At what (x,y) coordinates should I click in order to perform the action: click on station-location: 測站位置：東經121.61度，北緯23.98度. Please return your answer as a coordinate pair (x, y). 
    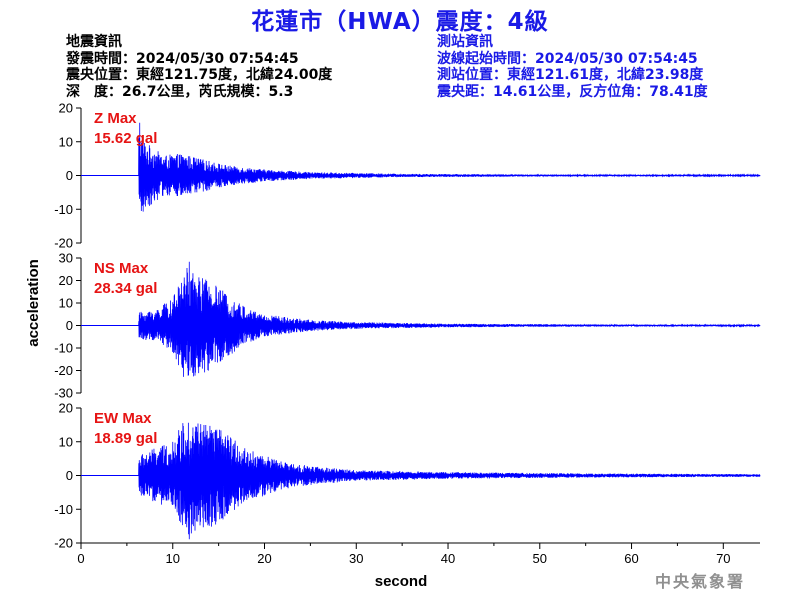
    Looking at the image, I should click on (570, 75).